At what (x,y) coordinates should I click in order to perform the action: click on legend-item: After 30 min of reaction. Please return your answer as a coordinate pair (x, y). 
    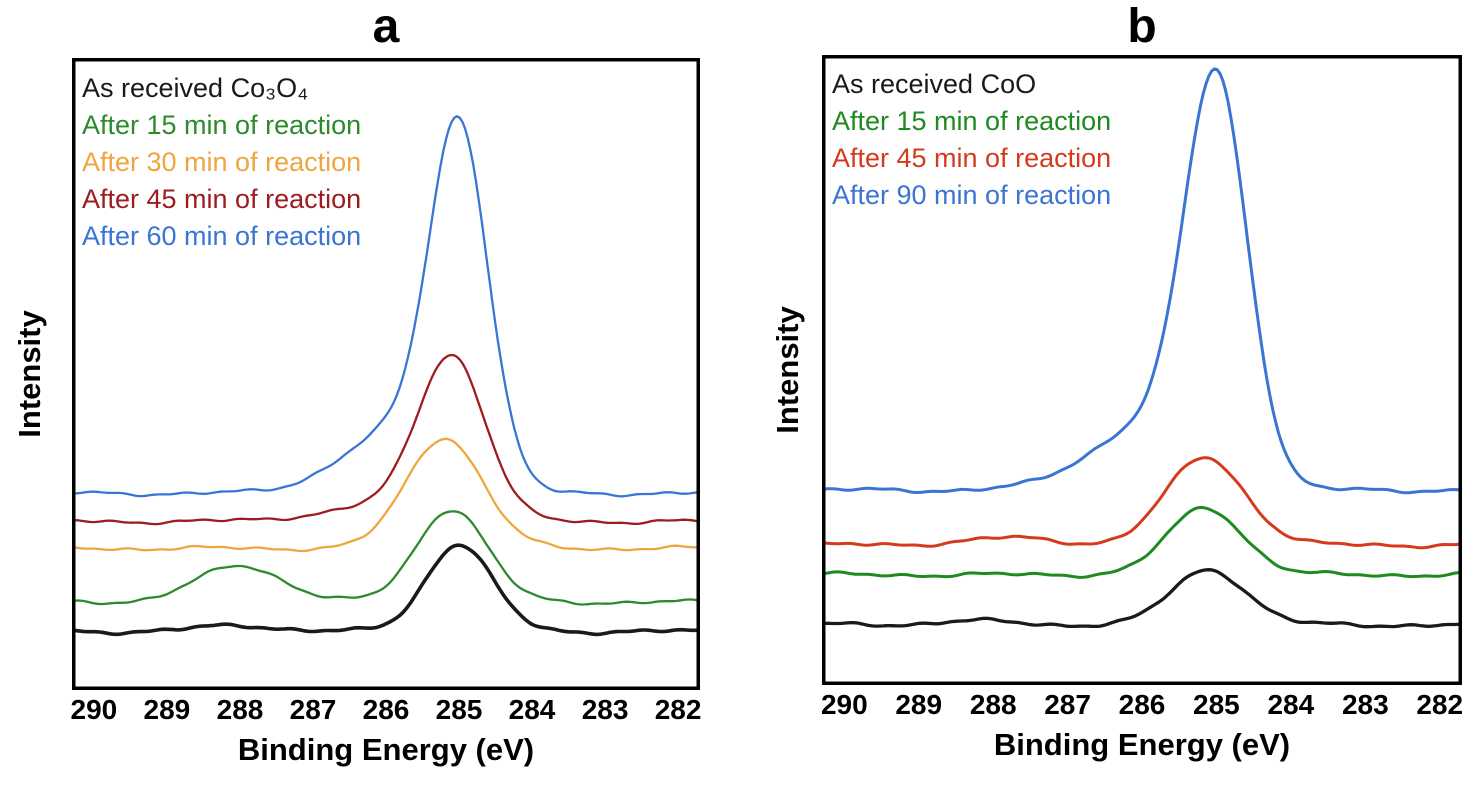
    Looking at the image, I should click on (222, 162).